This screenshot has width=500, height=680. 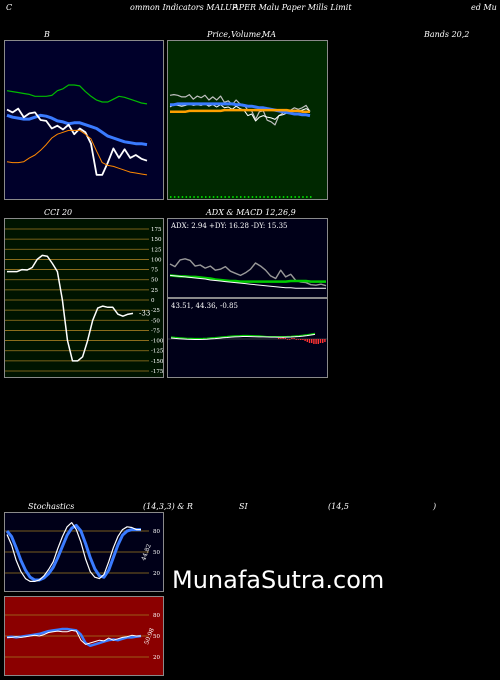 What do you see at coordinates (219, 34) in the screenshot?
I see `price-label: Price,` at bounding box center [219, 34].